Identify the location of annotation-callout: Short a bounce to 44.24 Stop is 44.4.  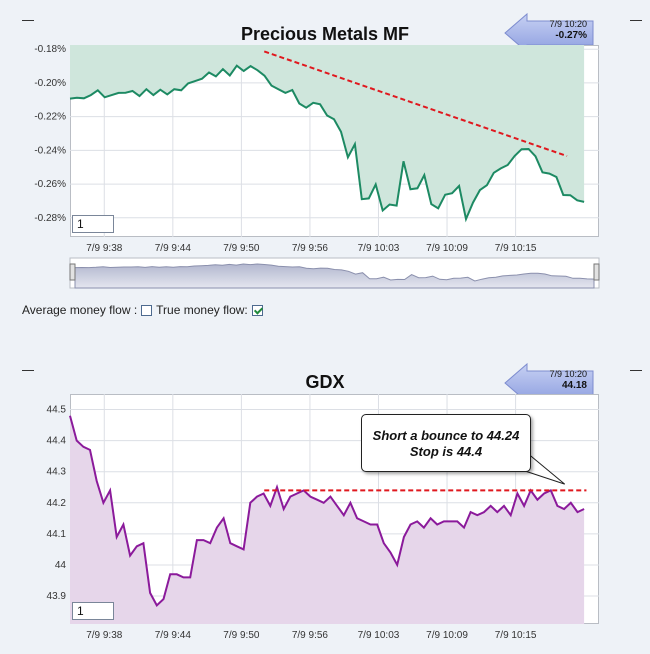
(446, 443).